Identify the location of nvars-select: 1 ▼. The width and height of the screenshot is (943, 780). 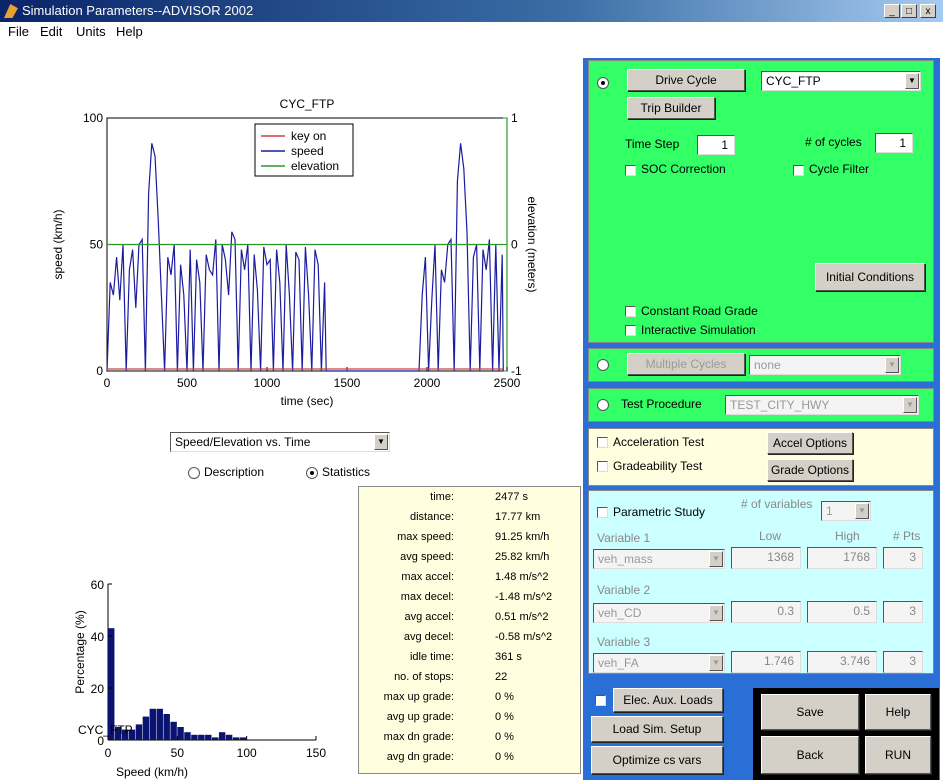
(846, 511).